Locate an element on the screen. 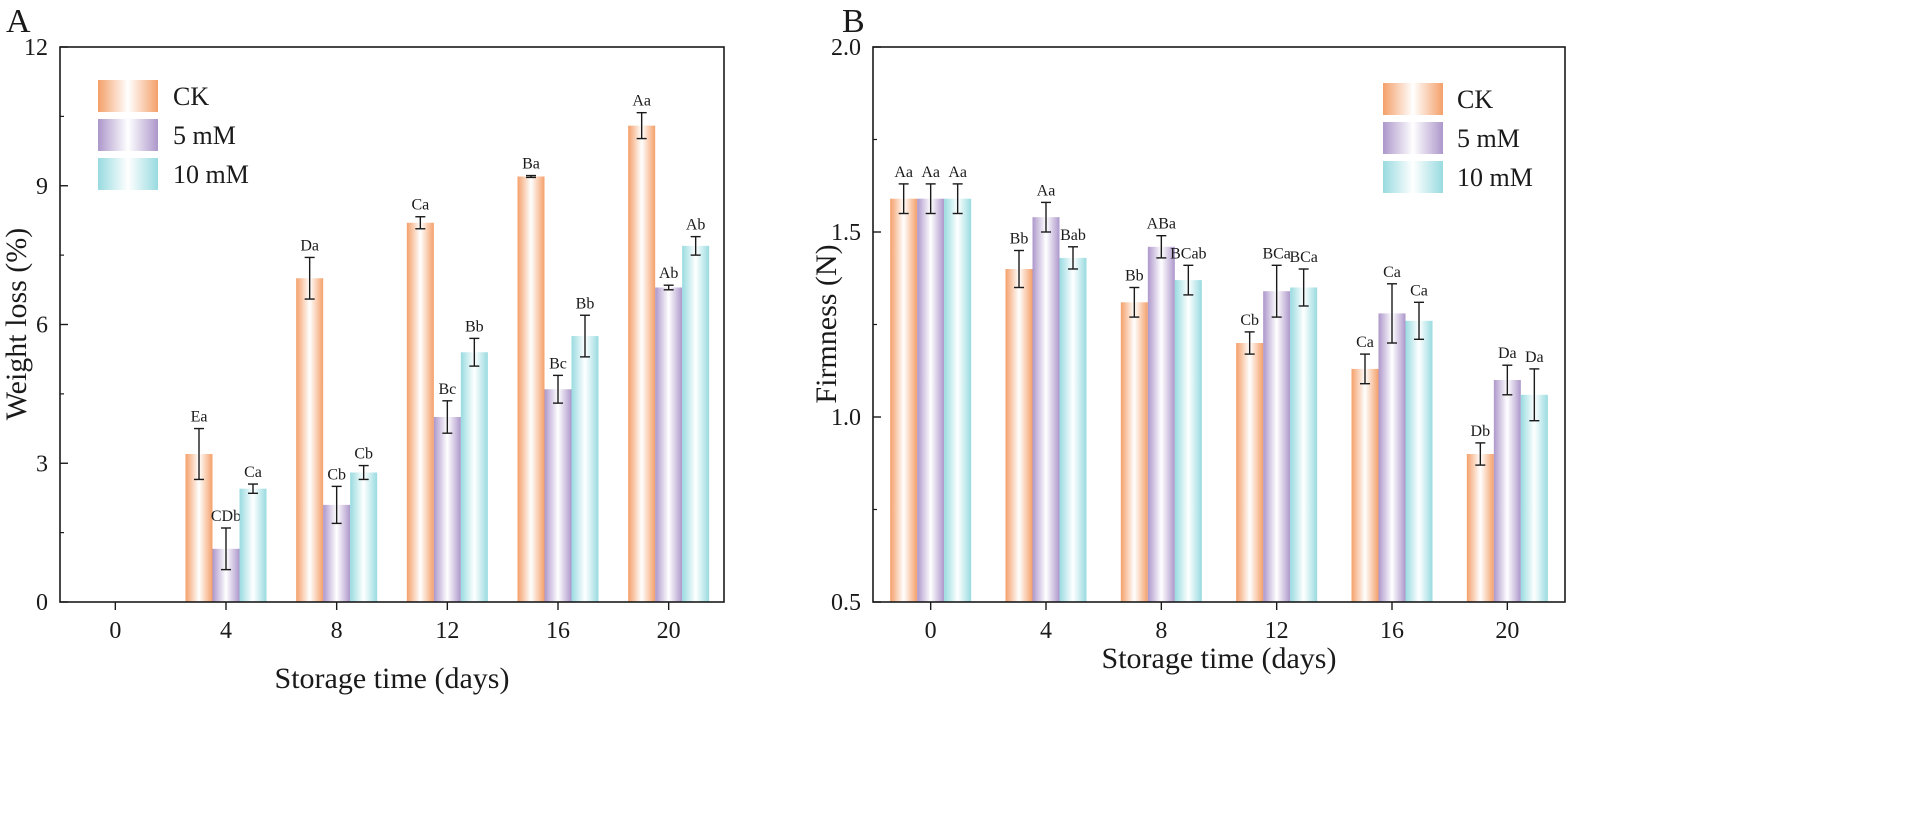 The image size is (1907, 834). significance-label: CDb is located at coordinates (226, 516).